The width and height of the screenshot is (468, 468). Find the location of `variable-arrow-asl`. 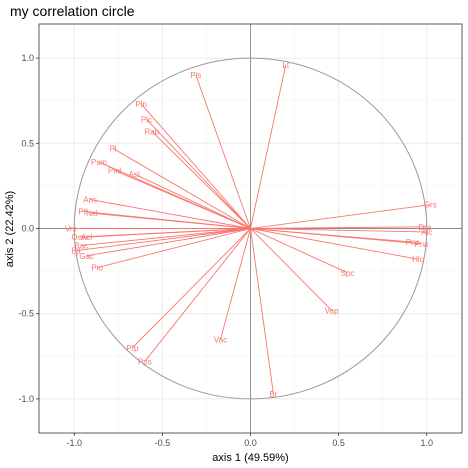

variable-arrow-asl is located at coordinates (192, 201).